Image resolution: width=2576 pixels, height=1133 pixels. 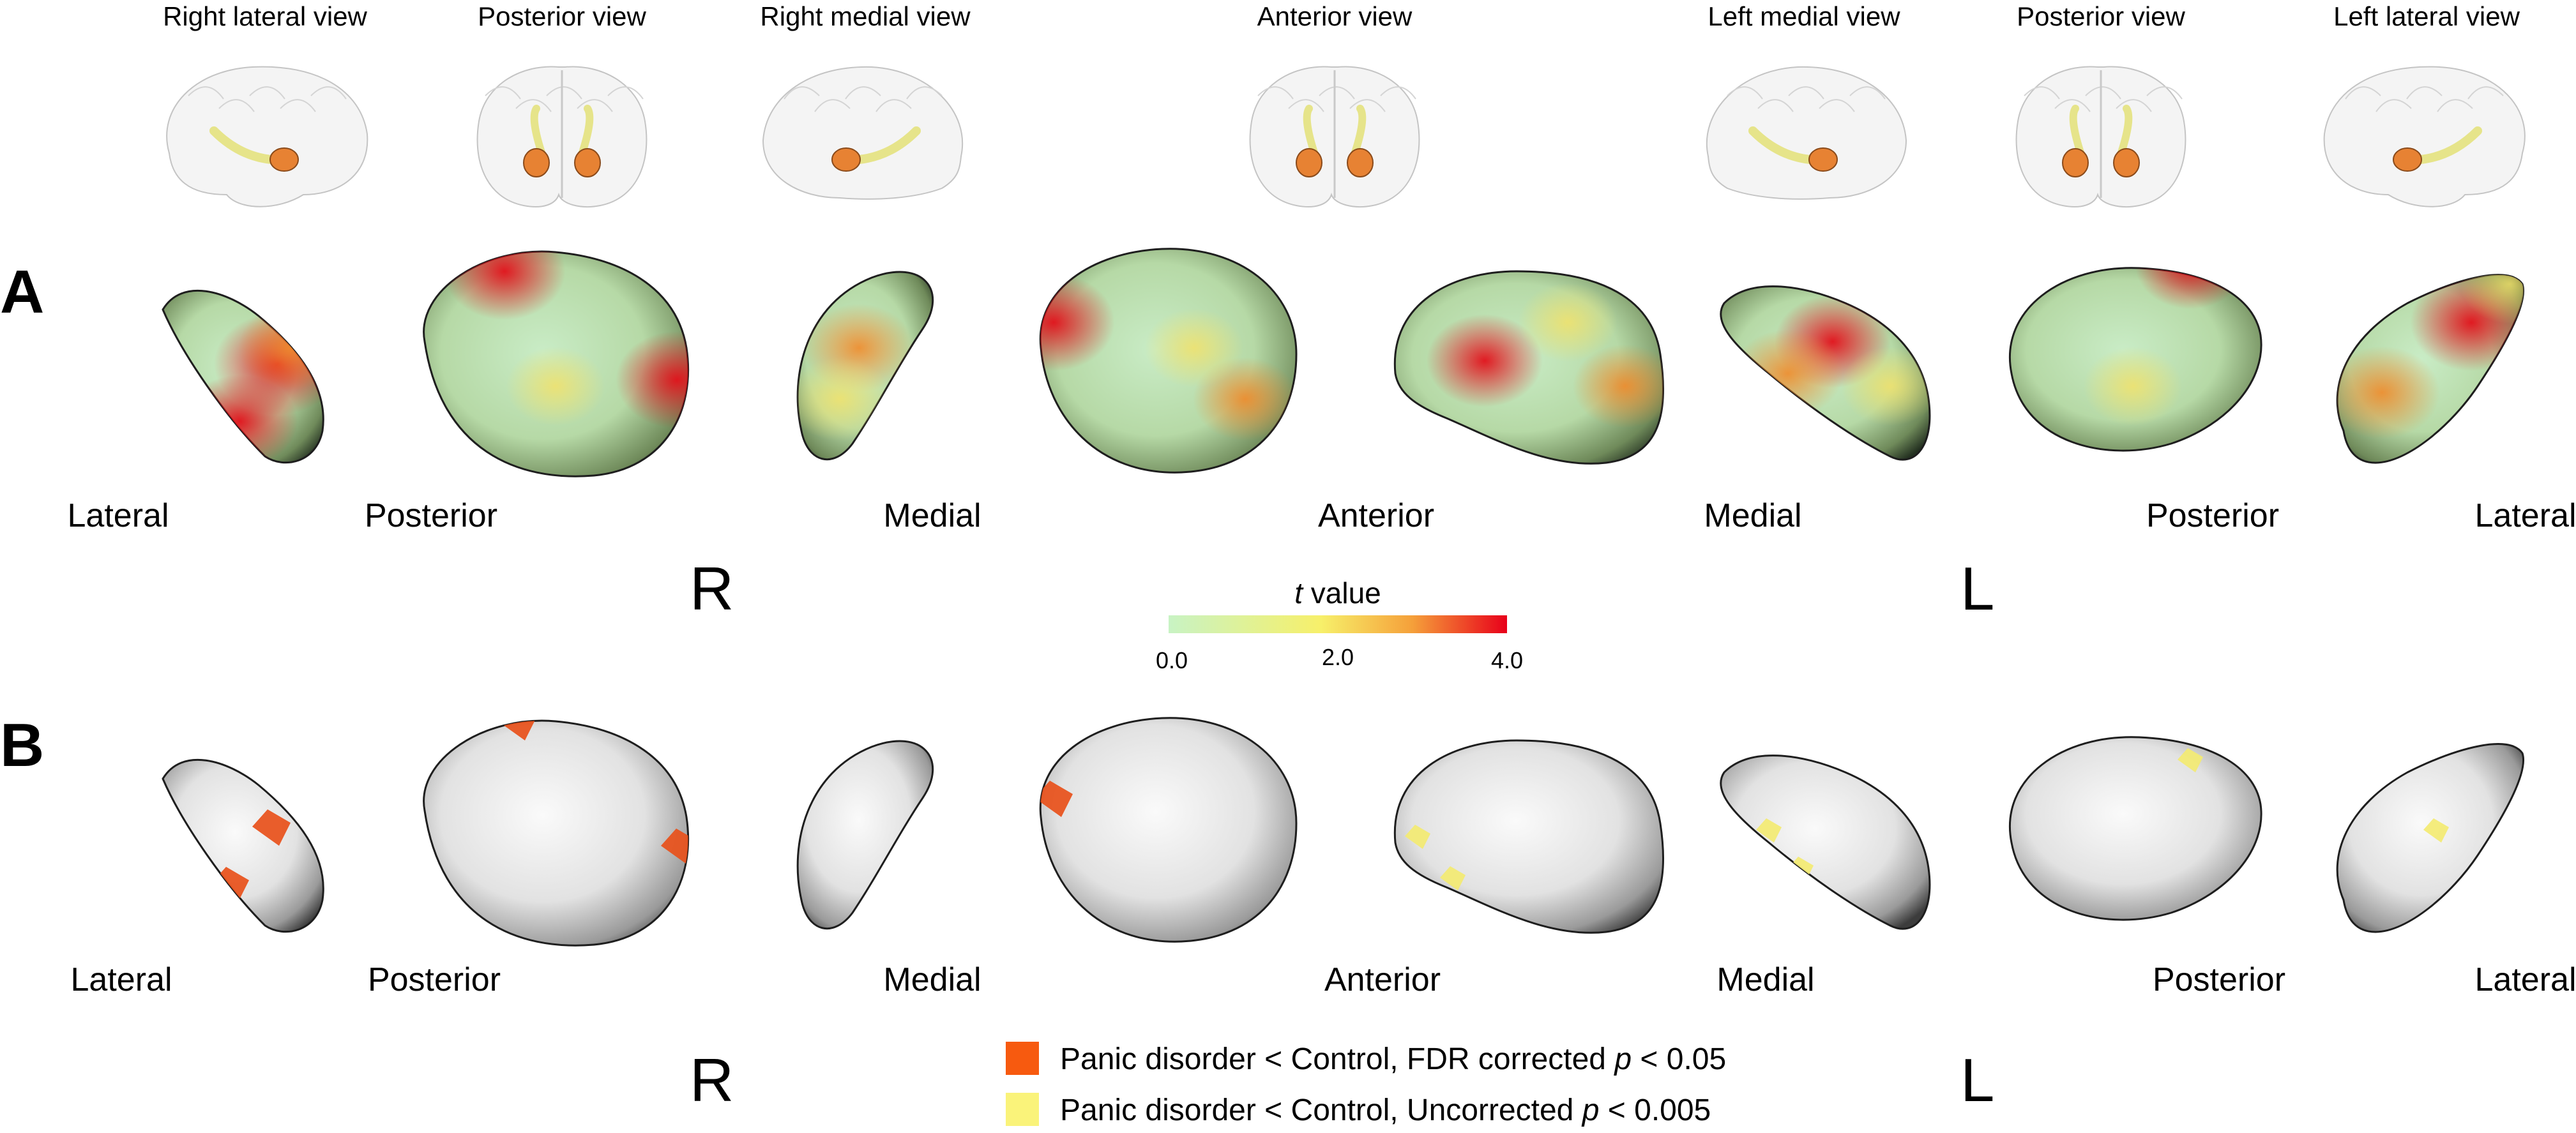 What do you see at coordinates (1804, 16) in the screenshot?
I see `brain-view-title: Left medial view` at bounding box center [1804, 16].